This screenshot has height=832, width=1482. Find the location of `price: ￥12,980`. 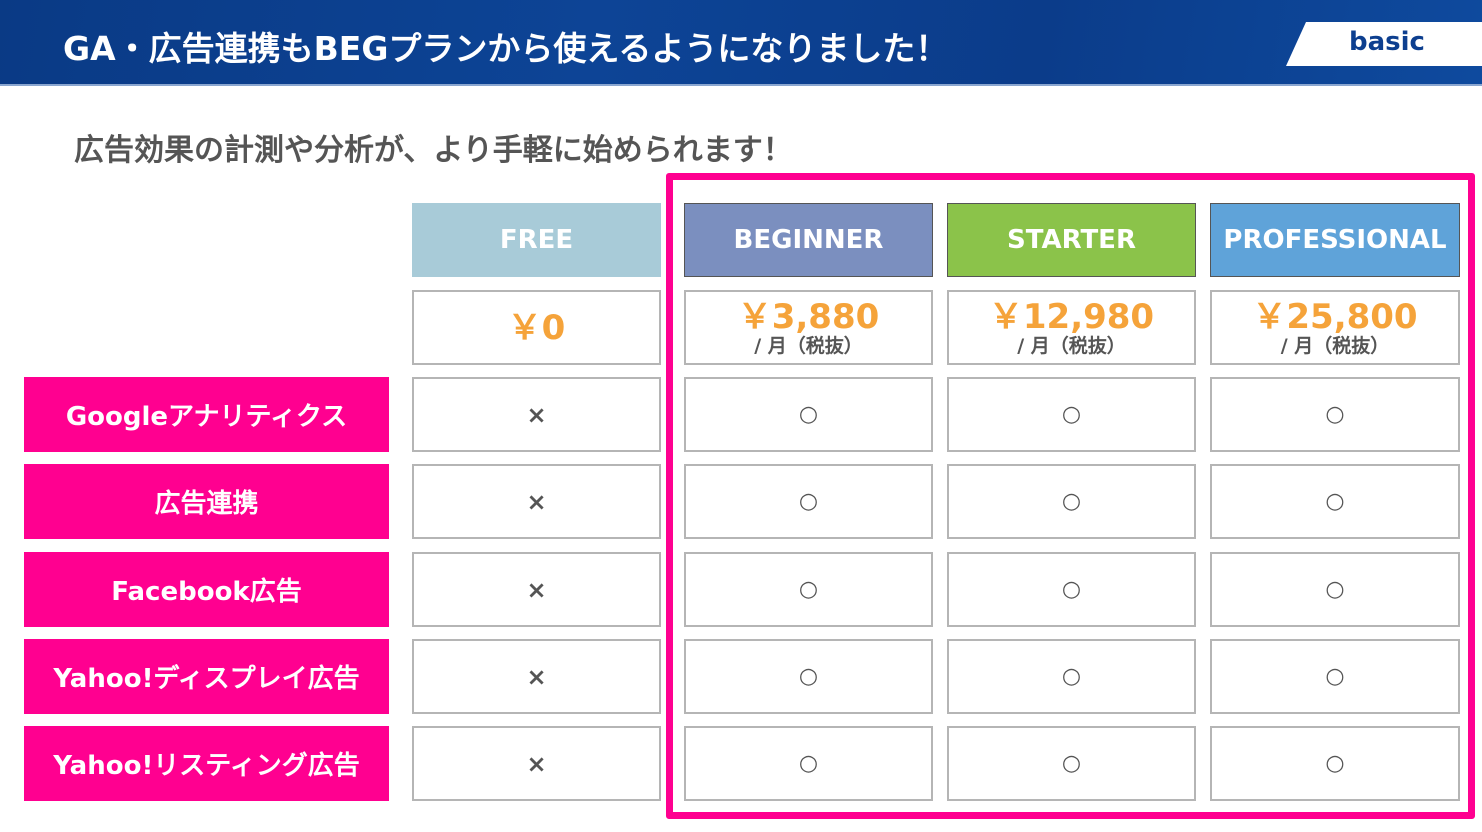

price: ￥12,980 is located at coordinates (1071, 316).